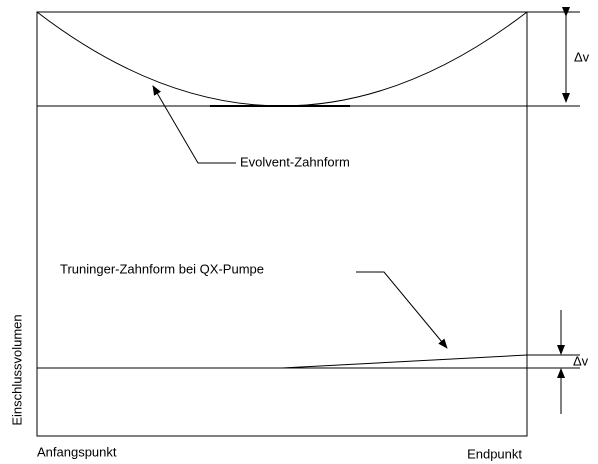  Describe the element at coordinates (16, 369) in the screenshot. I see `y-axis-label: Einschlussvolumen` at that location.